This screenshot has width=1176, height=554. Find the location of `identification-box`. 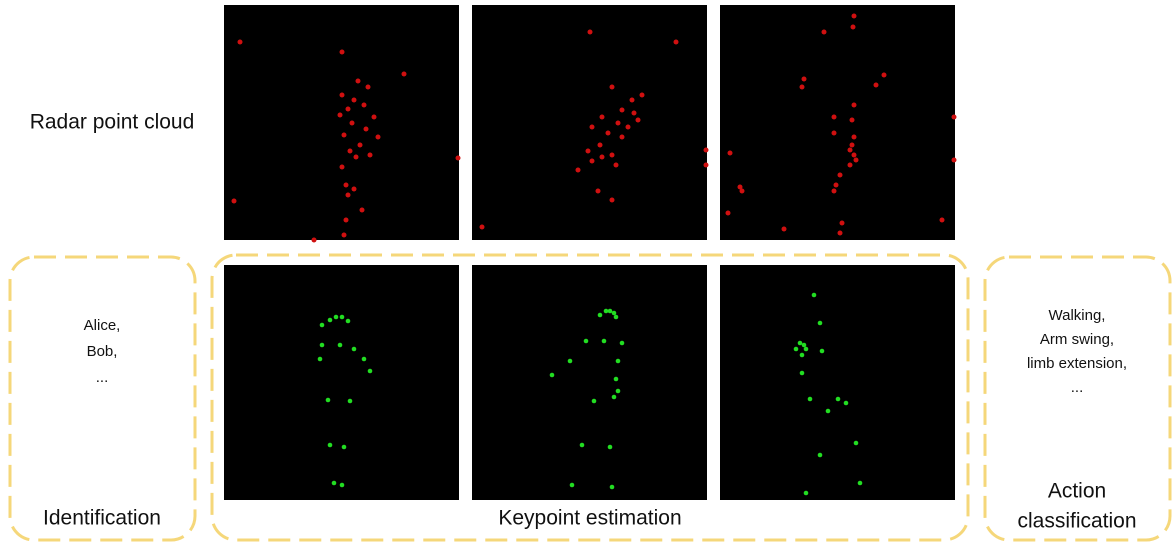

identification-box is located at coordinates (102, 398).